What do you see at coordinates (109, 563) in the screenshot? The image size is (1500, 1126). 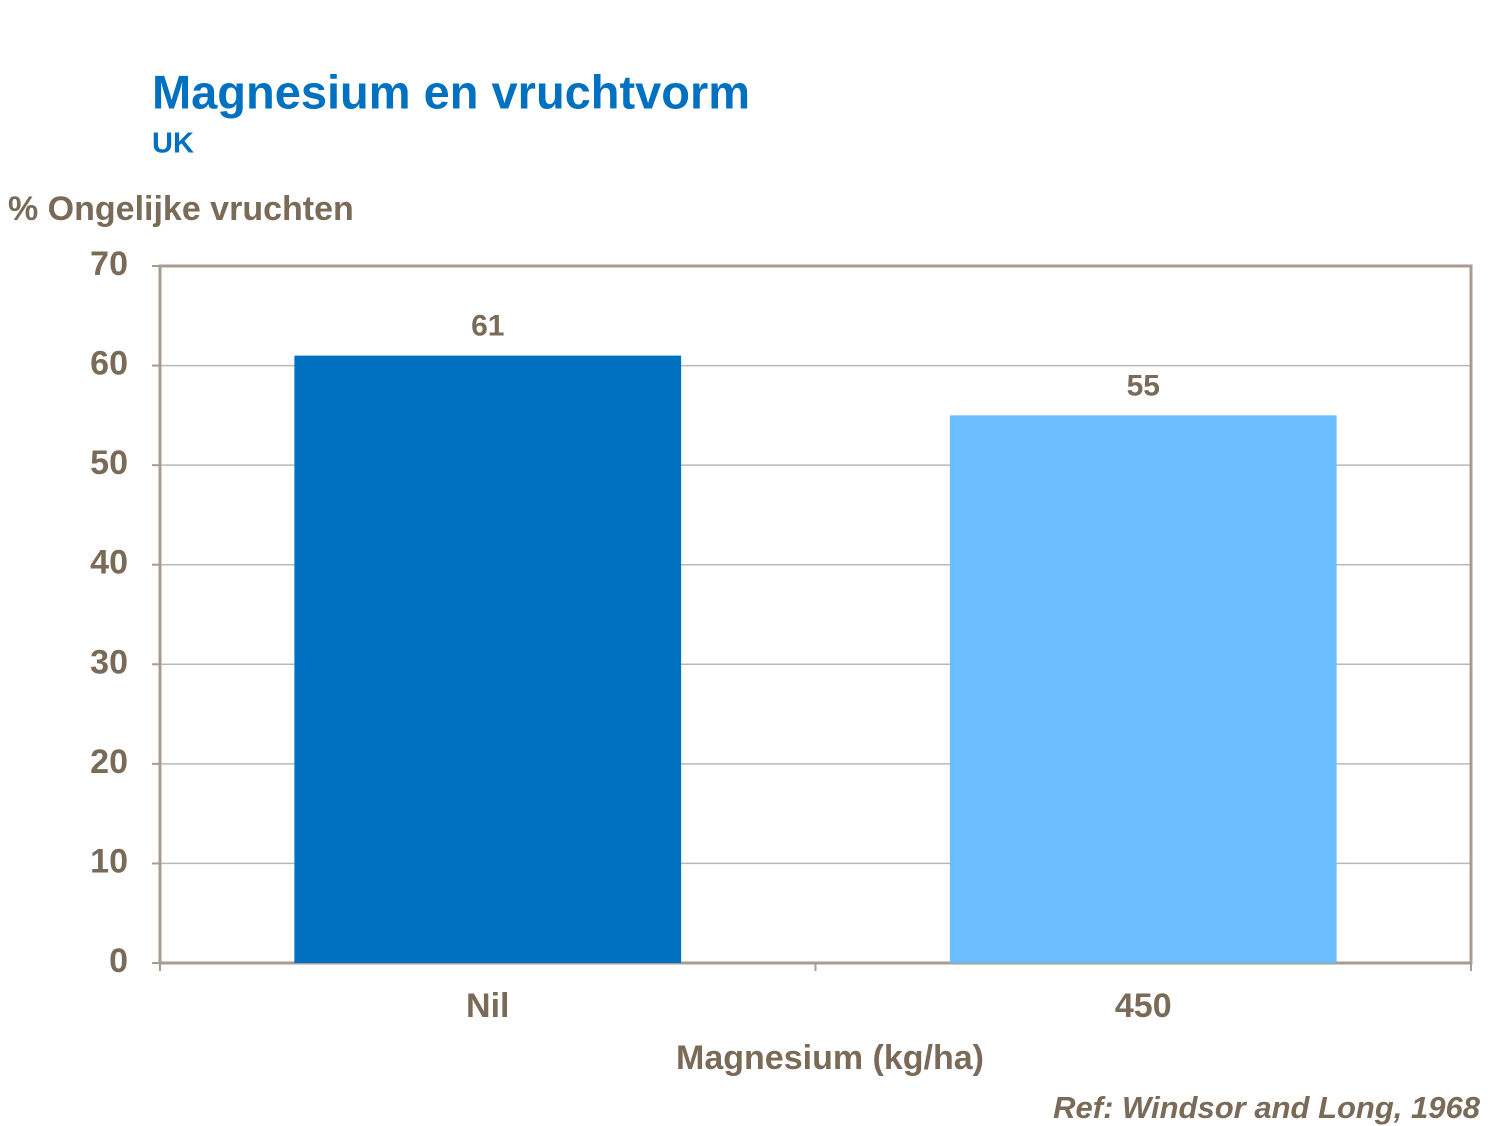 I see `y-tick-label: 40` at bounding box center [109, 563].